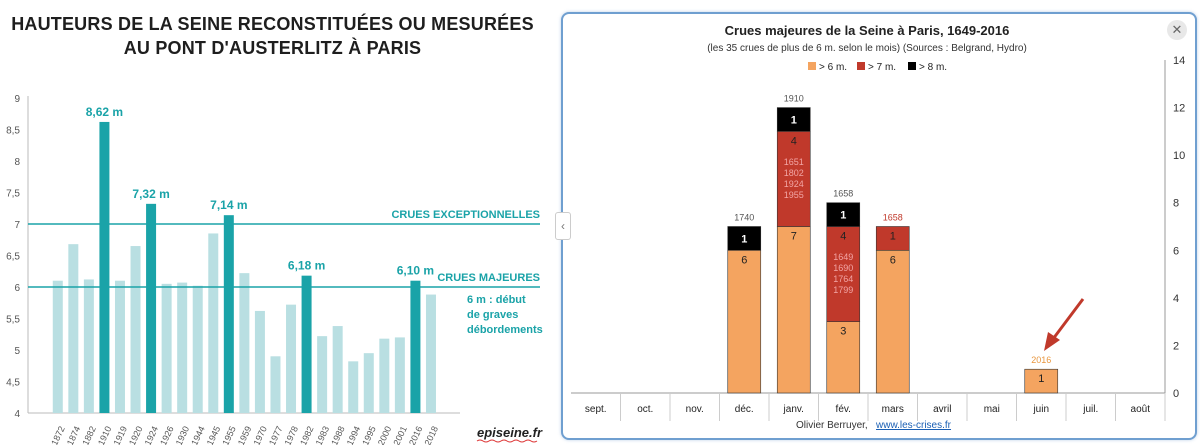 This screenshot has width=1200, height=445. What do you see at coordinates (793, 409) in the screenshot?
I see `x-tick-label: janv.` at bounding box center [793, 409].